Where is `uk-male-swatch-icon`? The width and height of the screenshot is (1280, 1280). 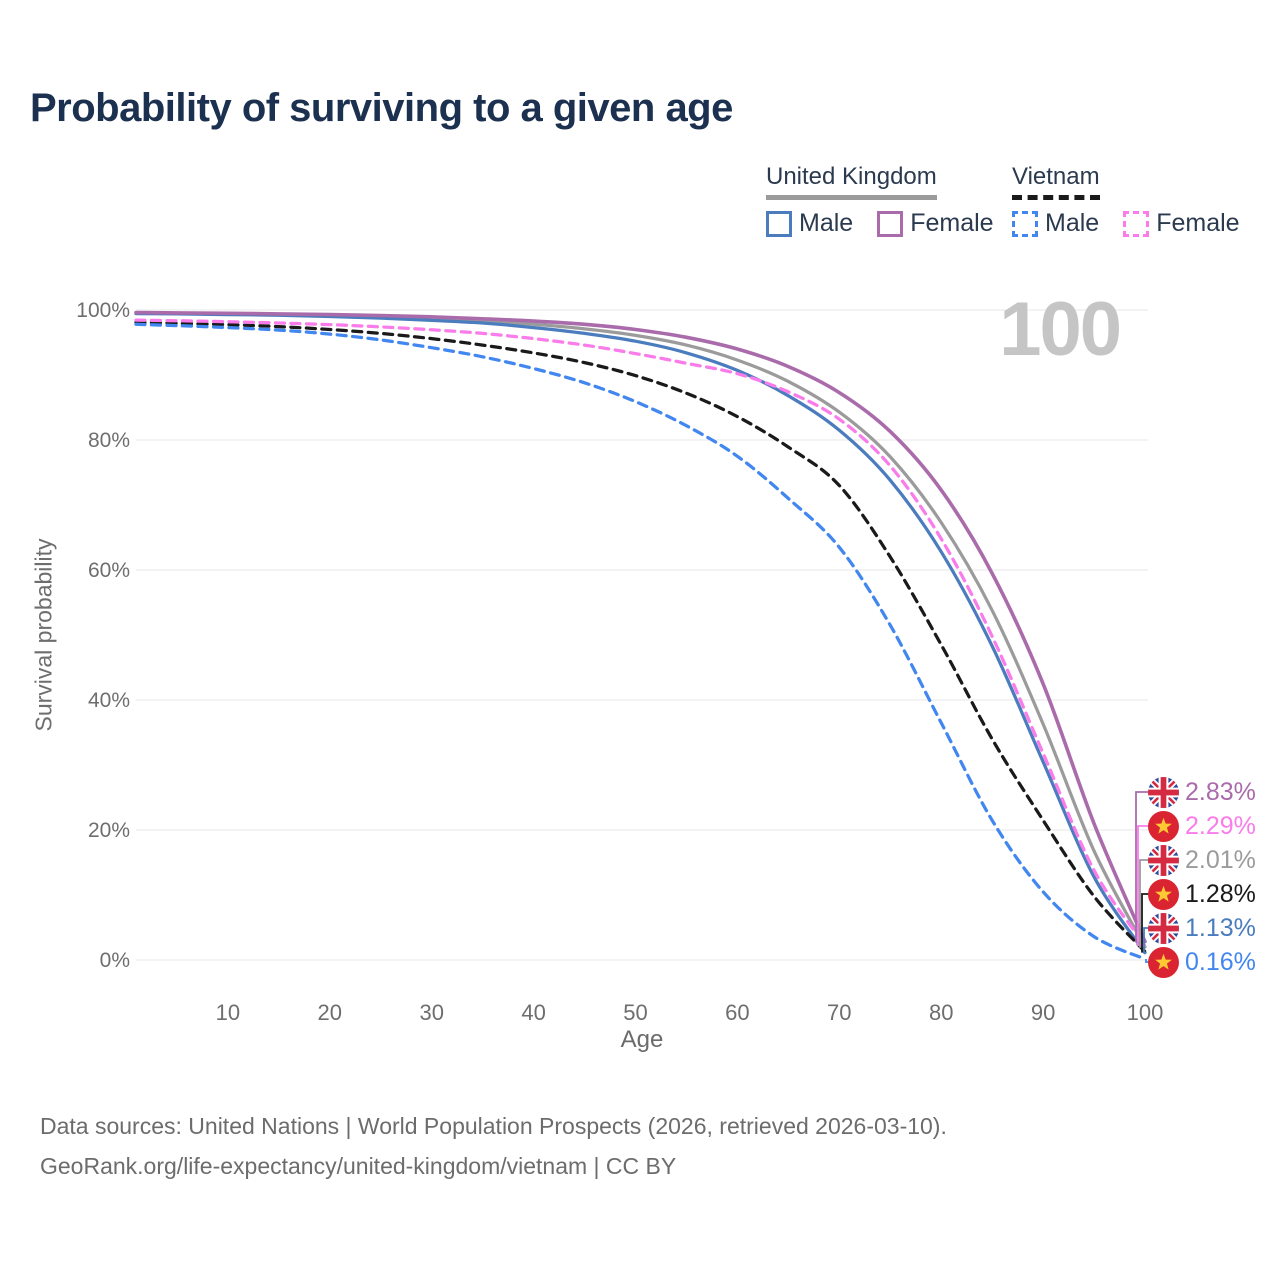
uk-male-swatch-icon is located at coordinates (779, 223).